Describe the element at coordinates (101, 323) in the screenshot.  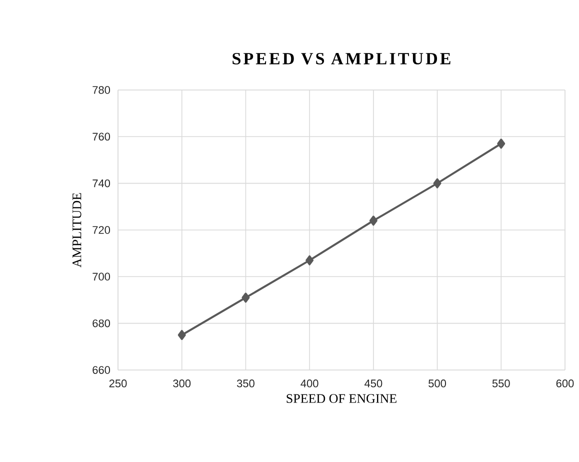
I see `y-tick-label: 680` at that location.